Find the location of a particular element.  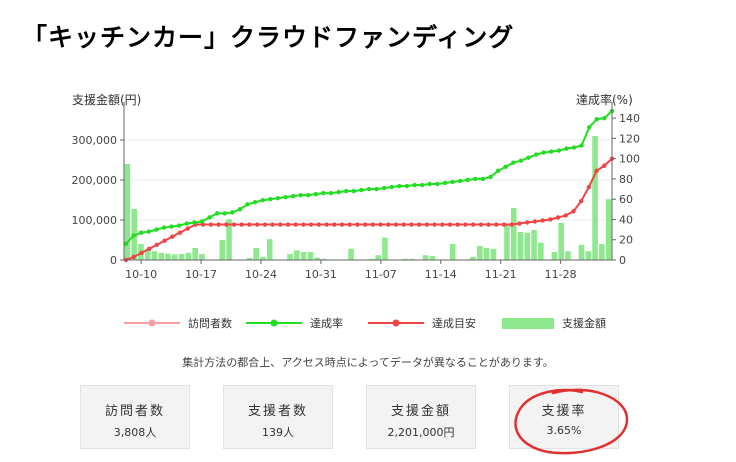

y-right-tick-label: 140 is located at coordinates (629, 118).